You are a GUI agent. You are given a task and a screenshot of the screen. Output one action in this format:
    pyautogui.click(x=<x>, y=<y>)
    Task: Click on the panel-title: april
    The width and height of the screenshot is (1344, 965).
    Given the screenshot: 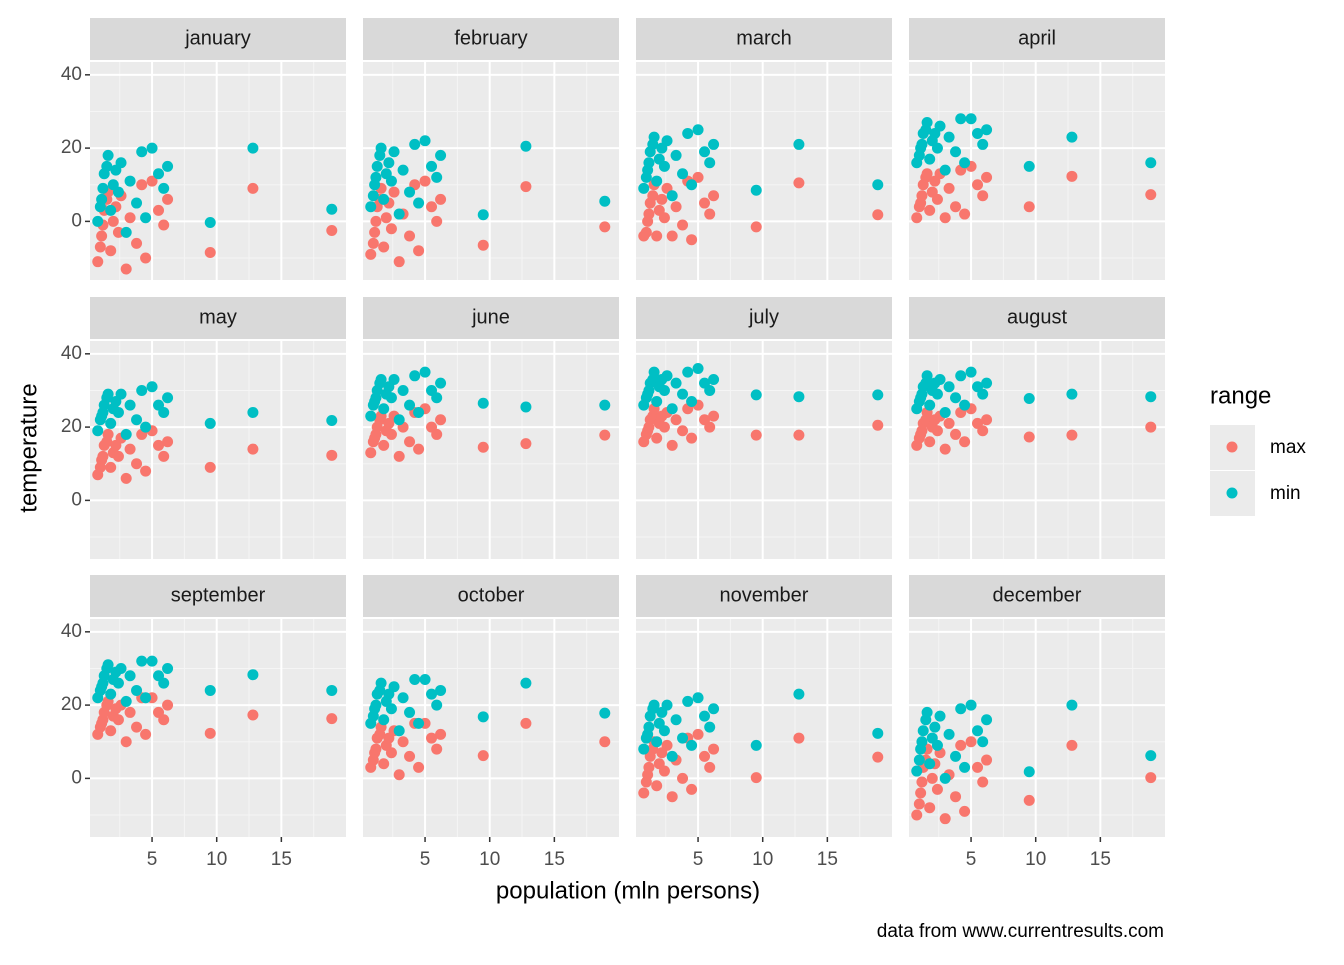 What is the action you would take?
    pyautogui.click(x=1037, y=38)
    